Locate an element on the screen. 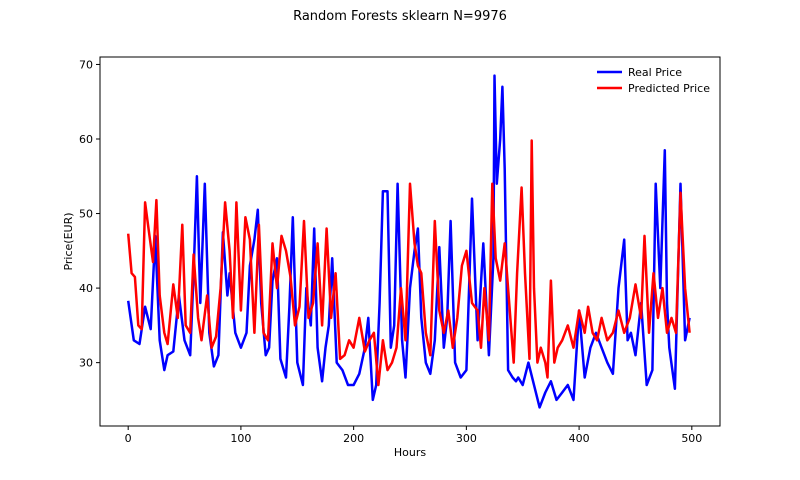 Image resolution: width=800 pixels, height=480 pixels. legend-label-1: Predicted Price is located at coordinates (669, 88).